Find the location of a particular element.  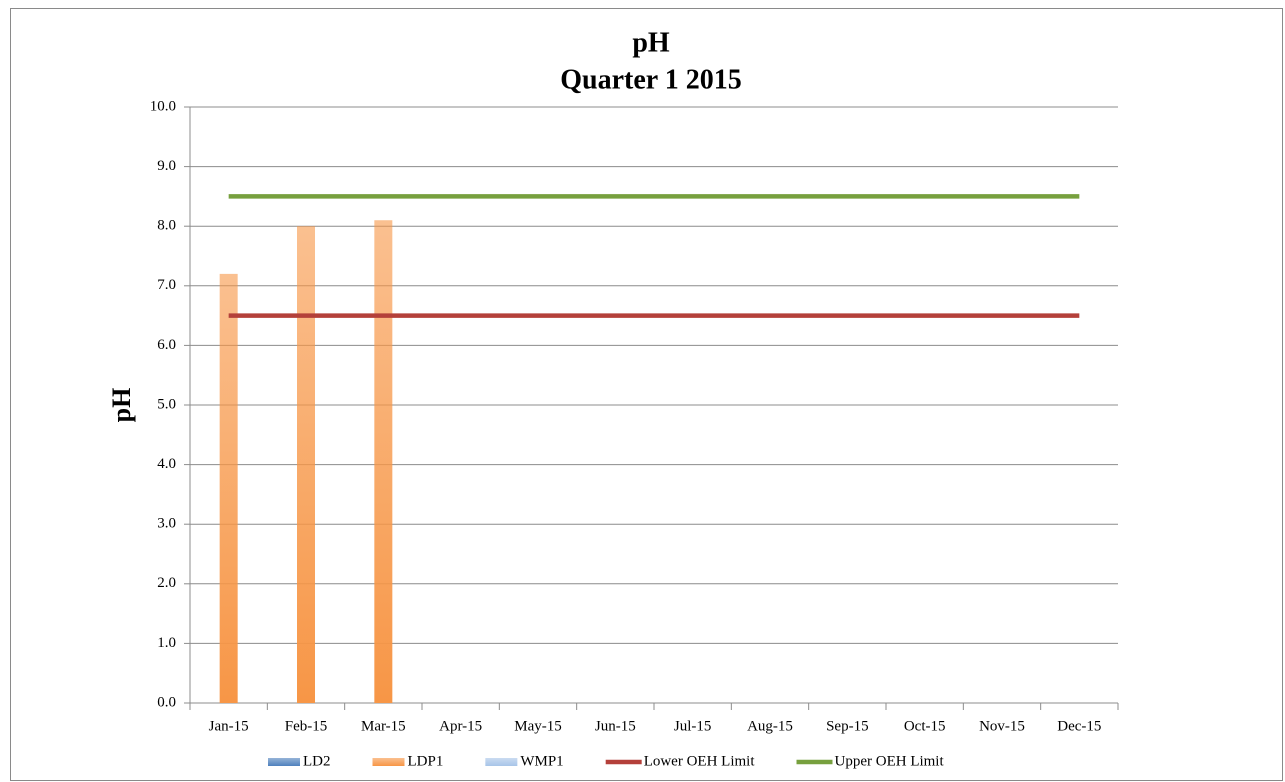

legend-label: LD2 is located at coordinates (317, 761).